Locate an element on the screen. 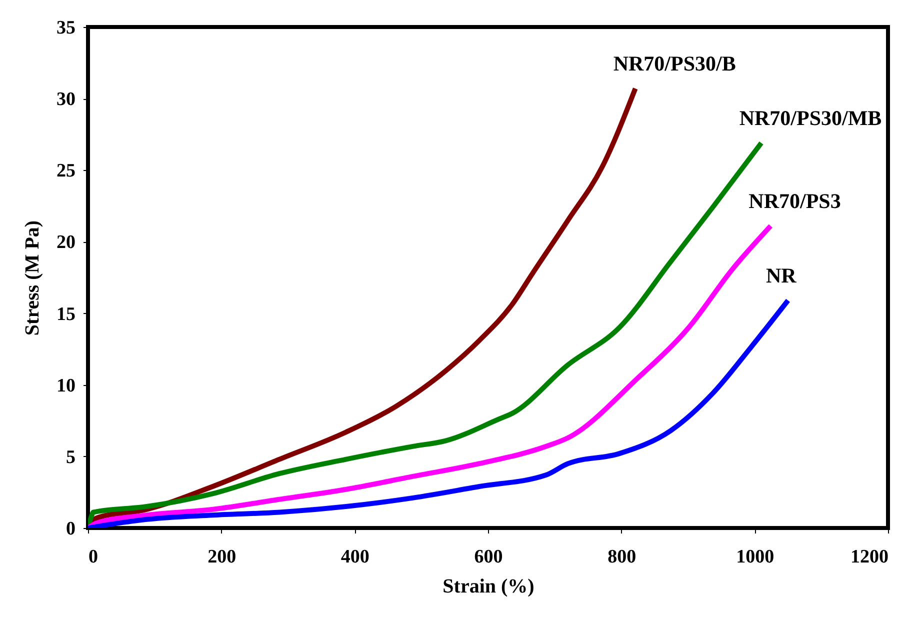  series-label: NR70/PS30/MB is located at coordinates (810, 118).